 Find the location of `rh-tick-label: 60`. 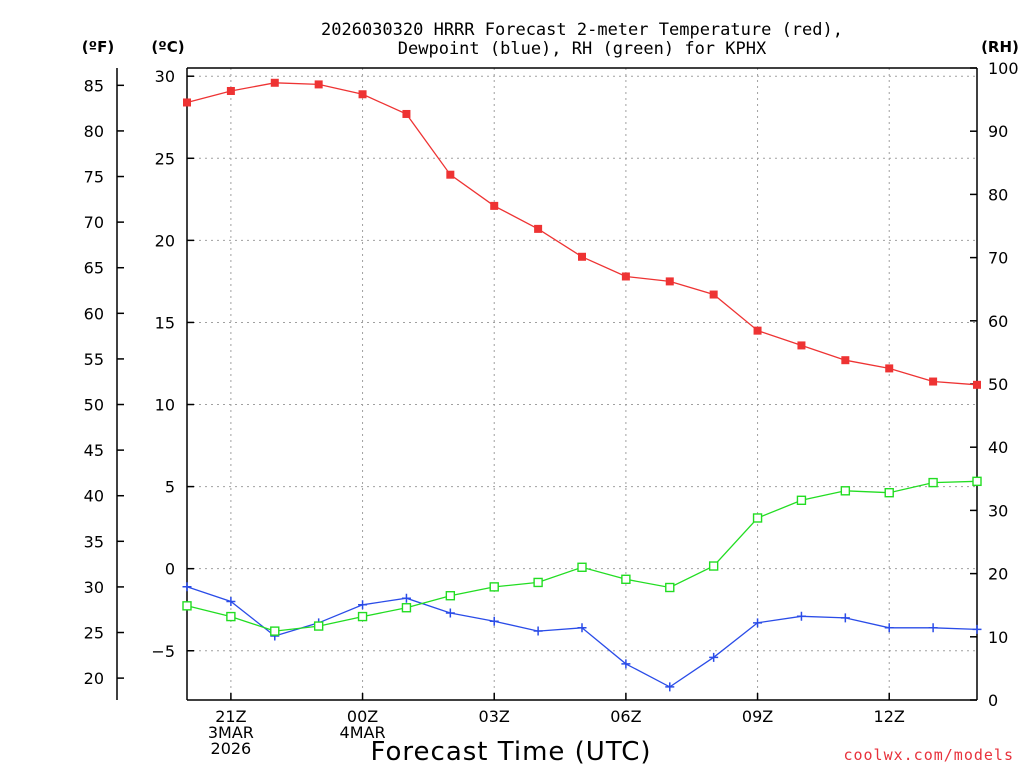

rh-tick-label: 60 is located at coordinates (998, 321).